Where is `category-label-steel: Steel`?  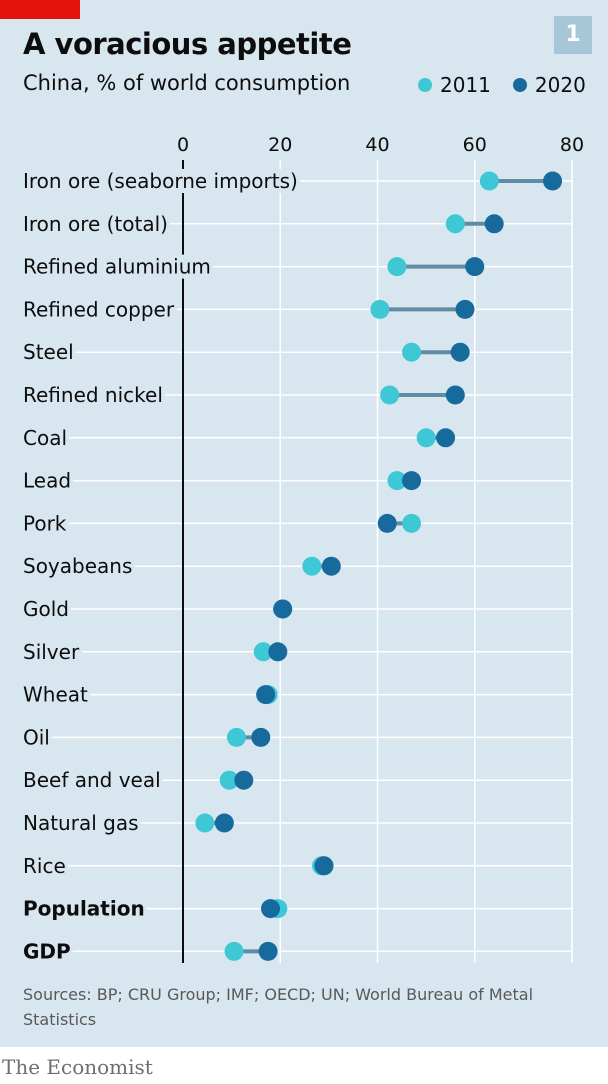
category-label-steel: Steel is located at coordinates (48, 352).